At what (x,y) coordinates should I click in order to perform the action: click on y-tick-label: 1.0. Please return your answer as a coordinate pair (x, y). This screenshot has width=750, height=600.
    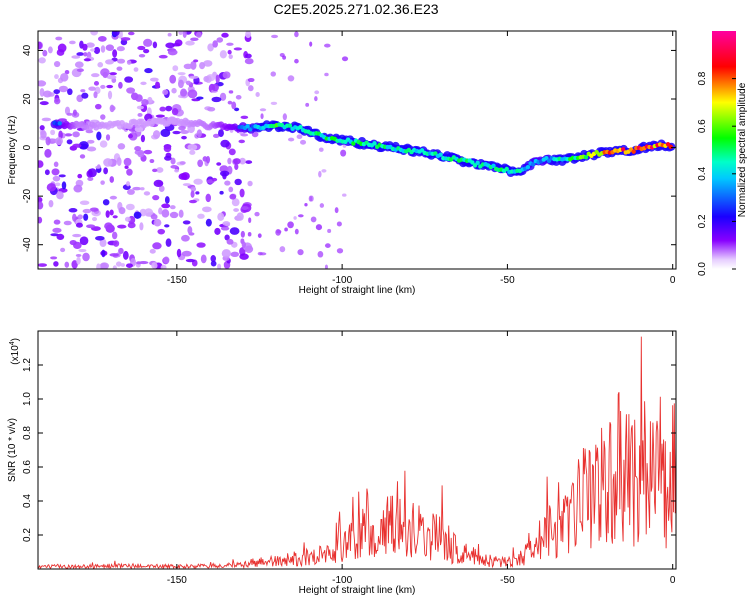
    Looking at the image, I should click on (27, 399).